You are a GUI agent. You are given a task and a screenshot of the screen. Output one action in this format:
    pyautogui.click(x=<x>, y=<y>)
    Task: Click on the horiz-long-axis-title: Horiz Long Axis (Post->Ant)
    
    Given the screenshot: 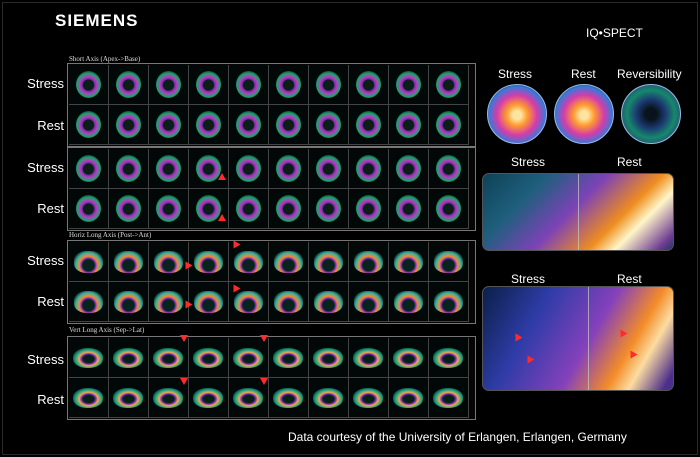 What is the action you would take?
    pyautogui.click(x=110, y=235)
    